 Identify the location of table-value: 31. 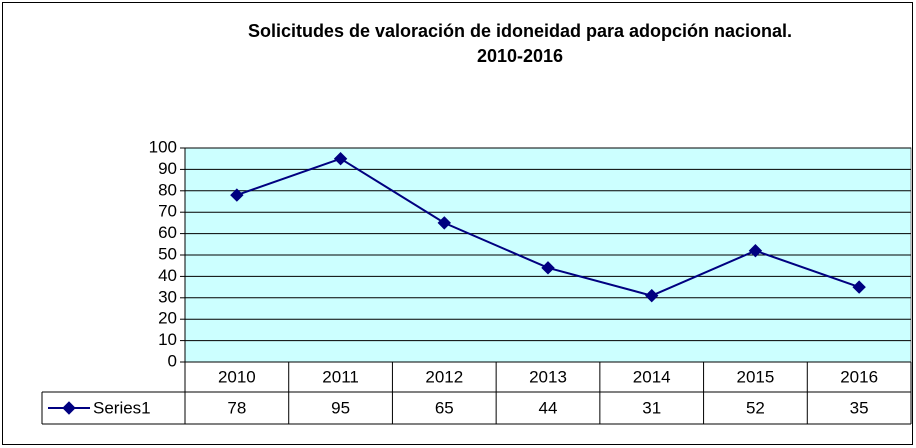
(651, 407).